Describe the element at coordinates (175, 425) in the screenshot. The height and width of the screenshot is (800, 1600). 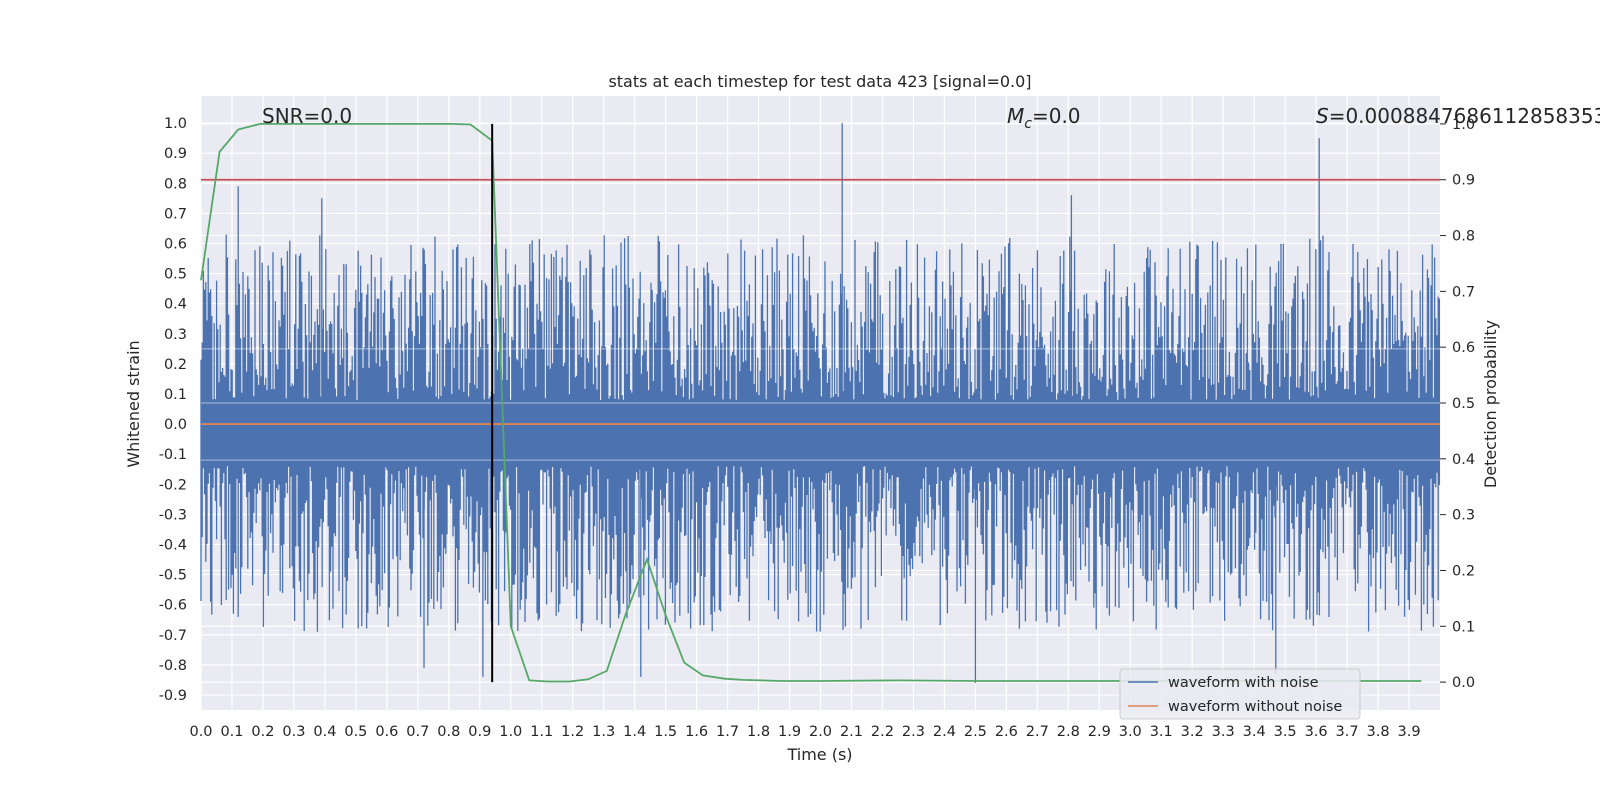
I see `y-tick-label-left: 0.0` at that location.